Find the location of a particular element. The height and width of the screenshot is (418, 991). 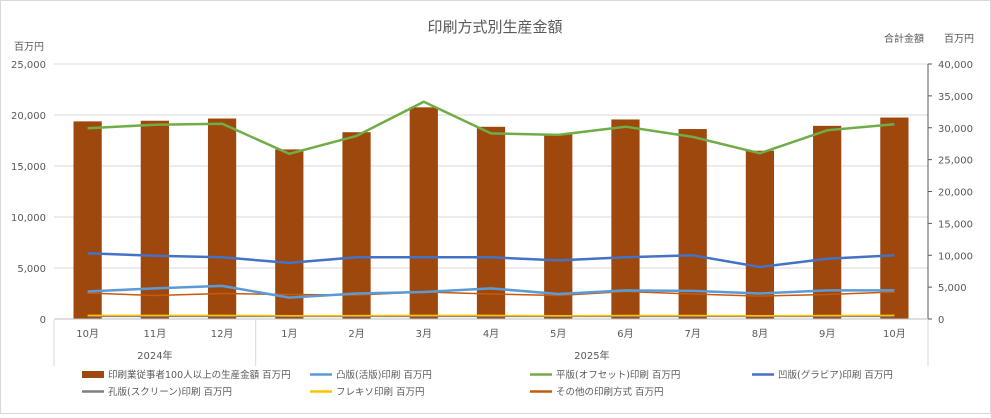

y-right-tick-label: 20,000 is located at coordinates (955, 193).